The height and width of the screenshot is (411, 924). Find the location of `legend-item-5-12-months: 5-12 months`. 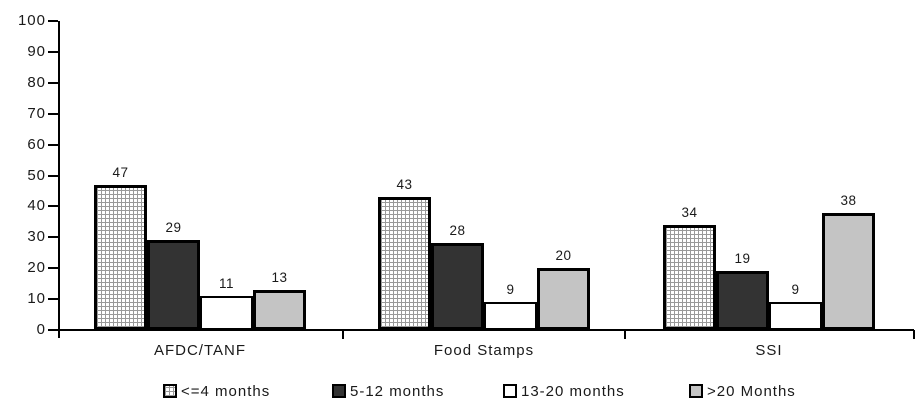

legend-item-5-12-months: 5-12 months is located at coordinates (388, 391).